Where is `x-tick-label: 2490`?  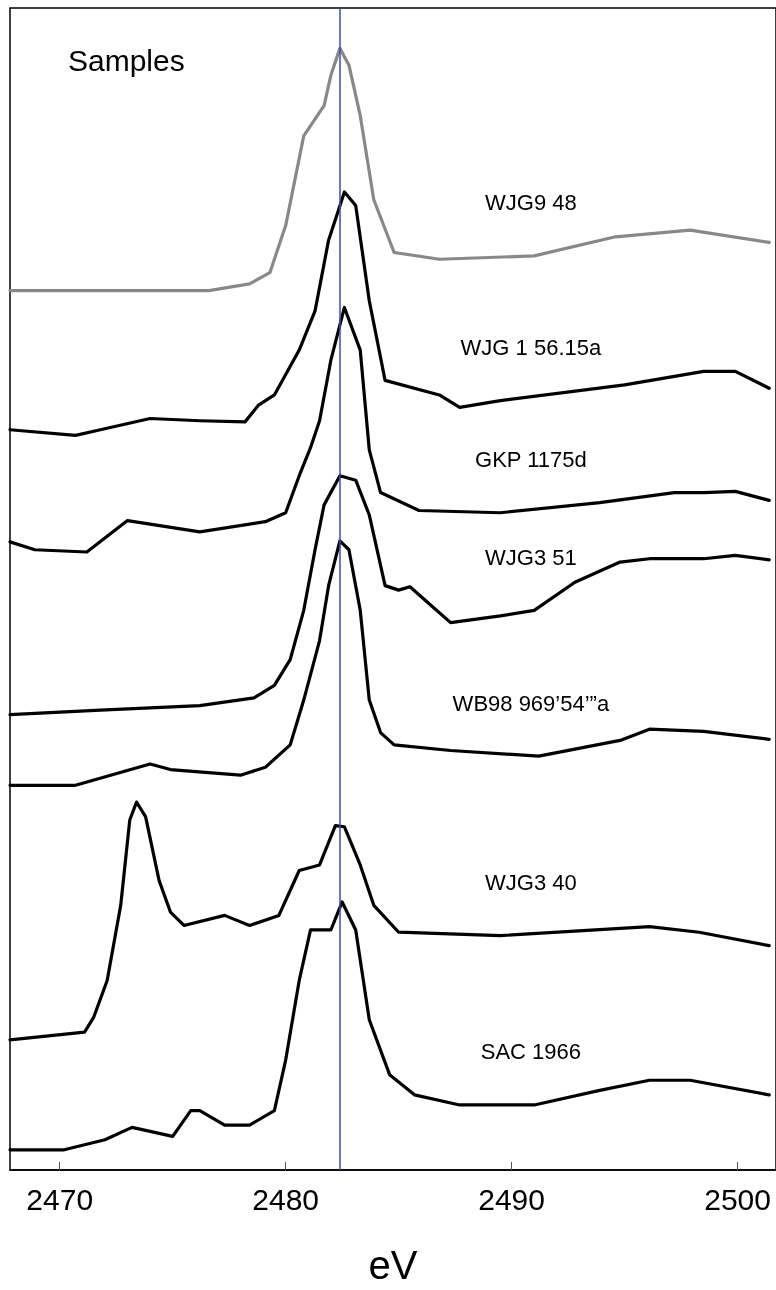
x-tick-label: 2490 is located at coordinates (511, 1199).